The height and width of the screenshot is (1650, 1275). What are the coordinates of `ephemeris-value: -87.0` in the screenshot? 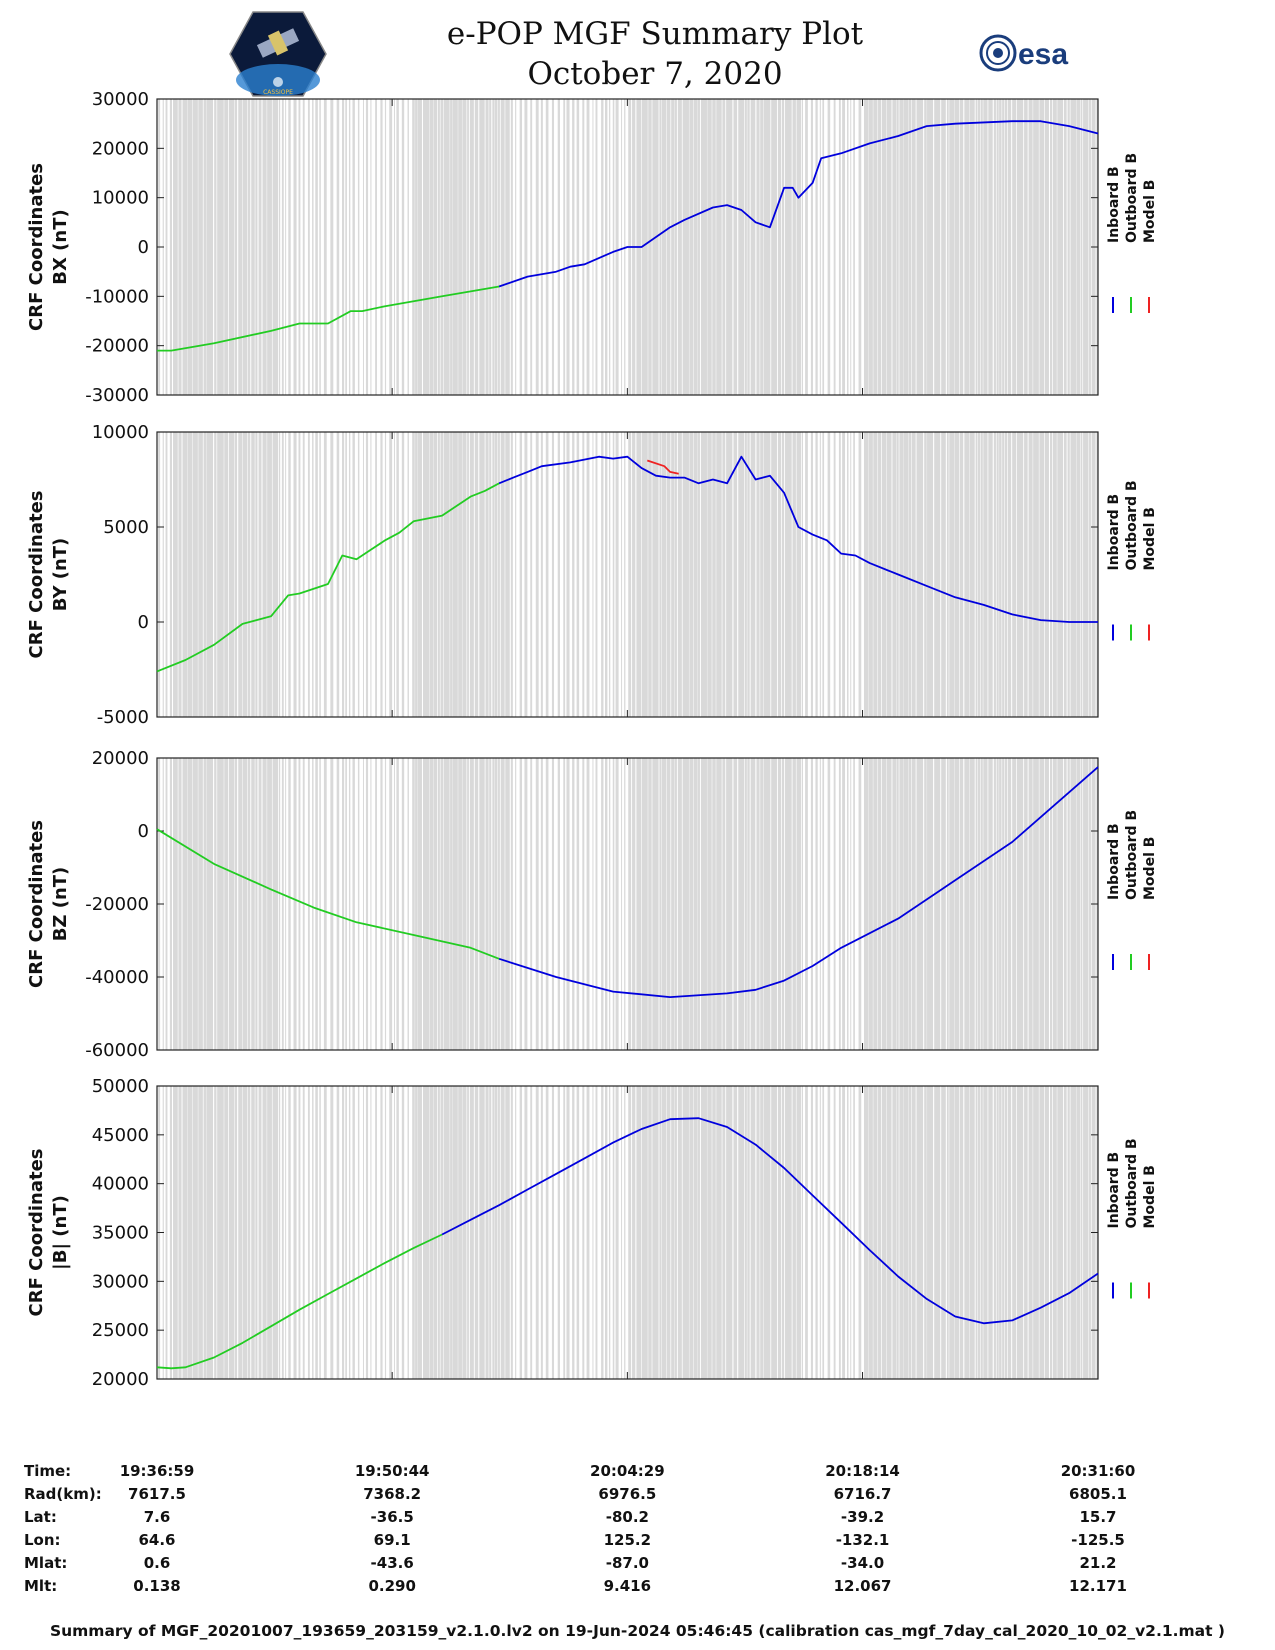 It's located at (627, 1563).